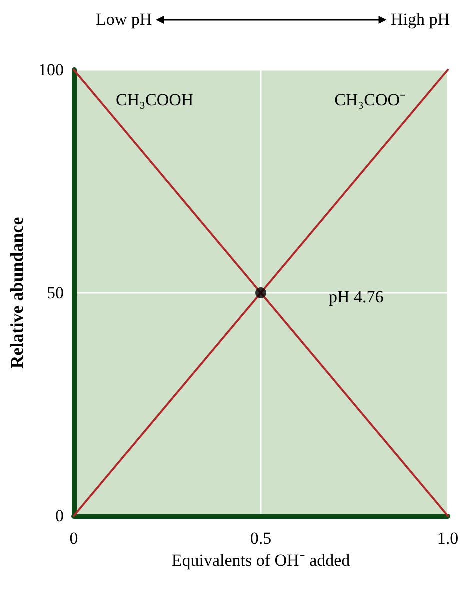 The image size is (466, 594). What do you see at coordinates (124, 20) in the screenshot?
I see `text: Low pH` at bounding box center [124, 20].